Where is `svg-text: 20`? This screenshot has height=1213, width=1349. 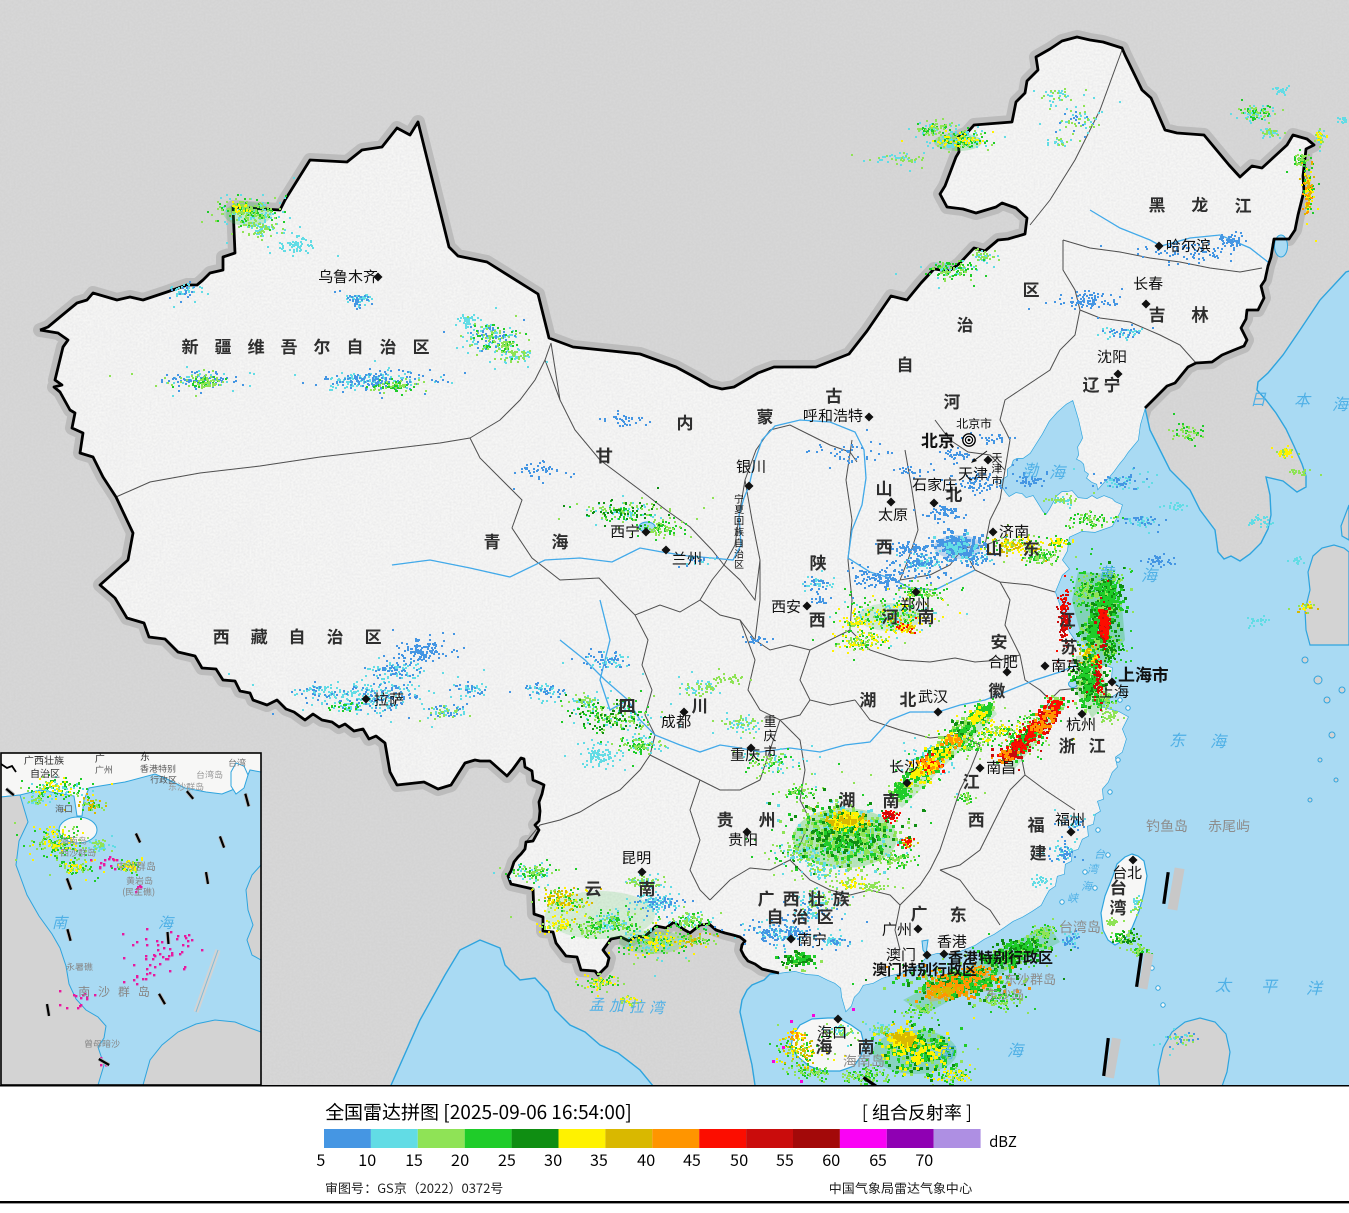 svg-text: 20 is located at coordinates (460, 1159).